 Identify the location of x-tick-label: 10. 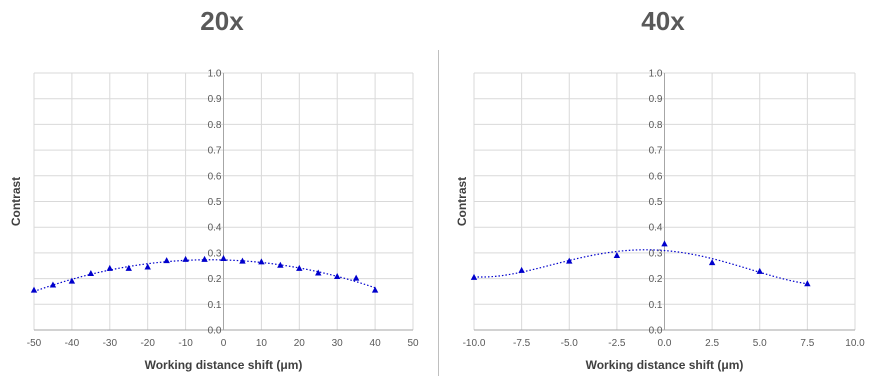
(262, 343).